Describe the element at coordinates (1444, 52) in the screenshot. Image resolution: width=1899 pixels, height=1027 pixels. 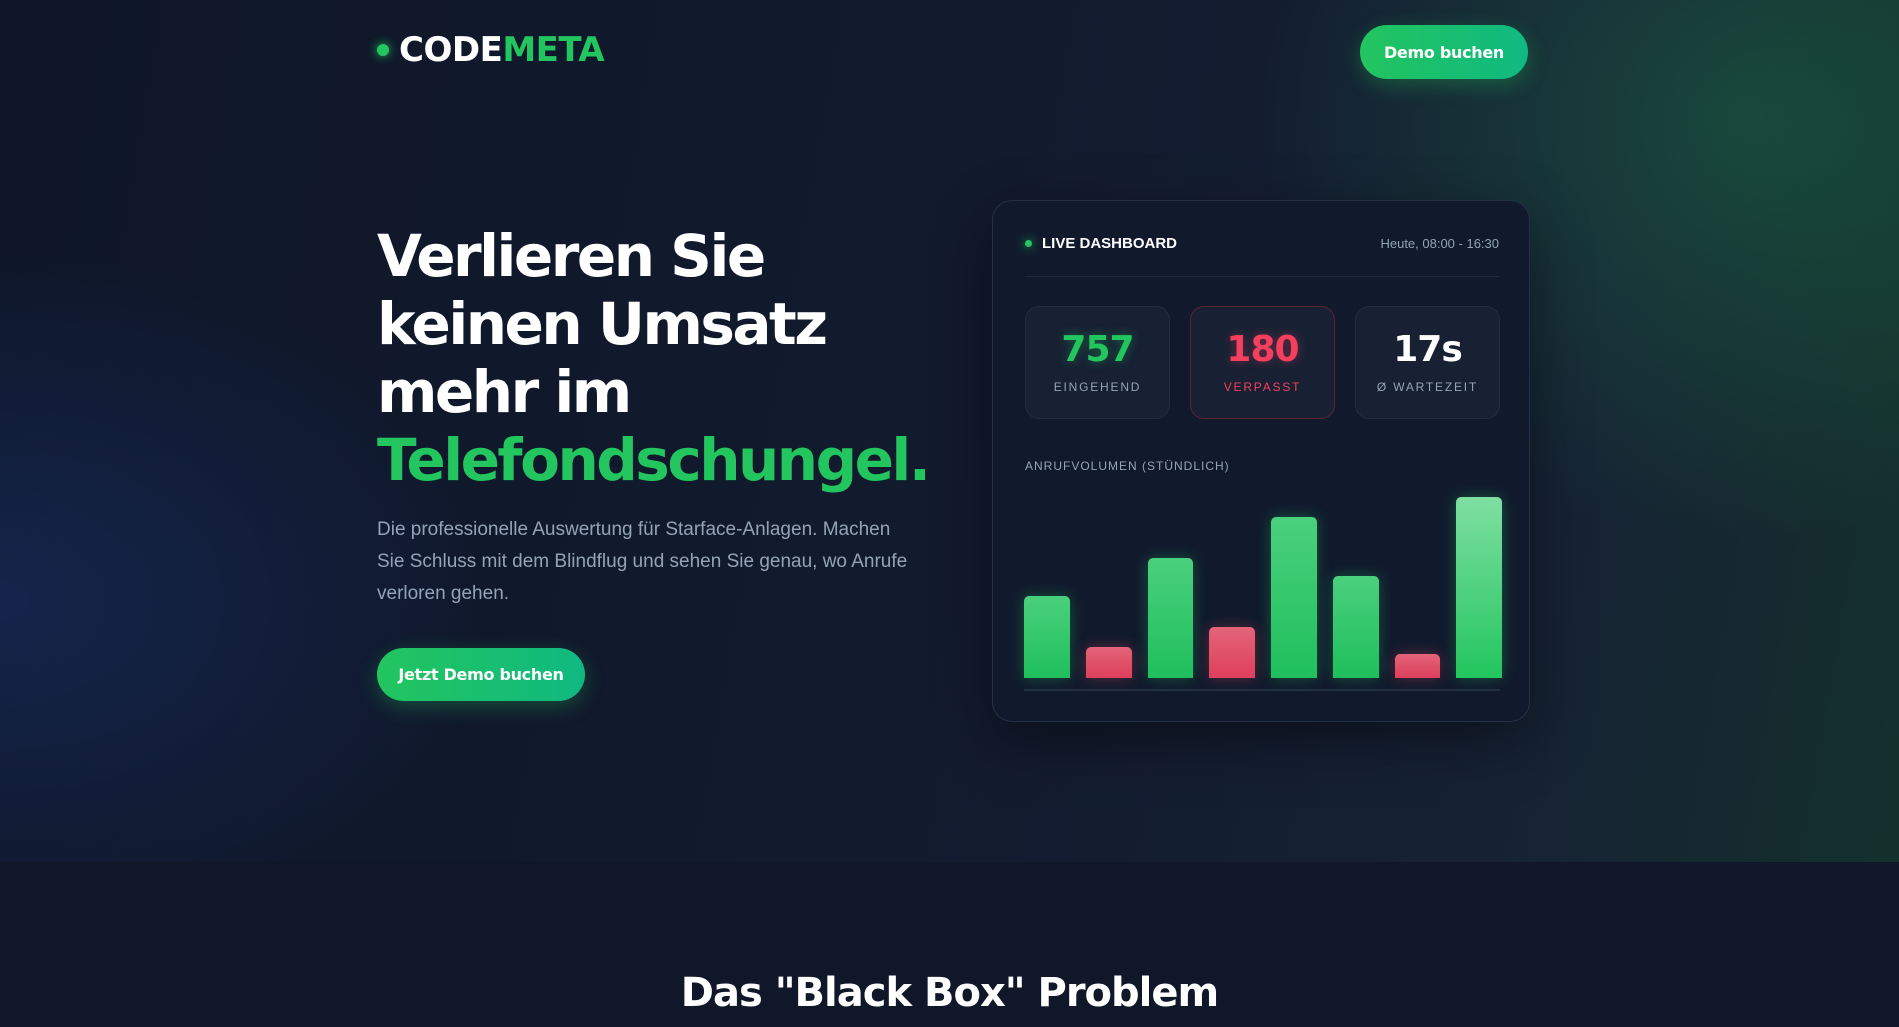
I see `demo-button: Demo buchen` at that location.